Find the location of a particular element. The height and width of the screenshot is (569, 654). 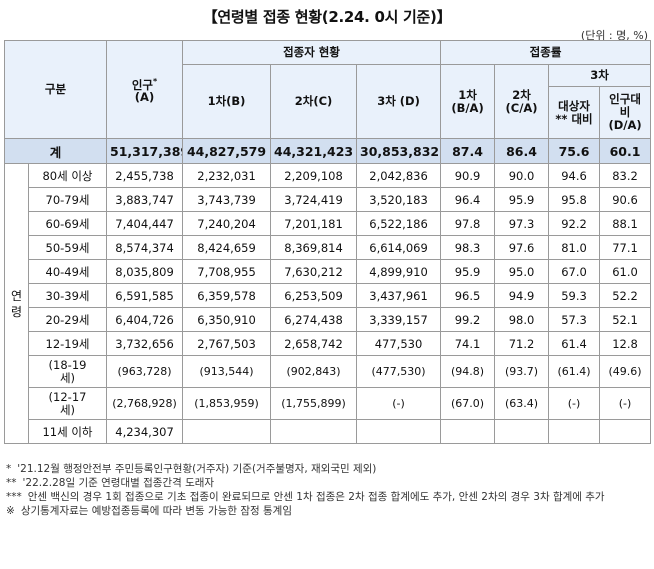

cell-second: 8,369,814 is located at coordinates (314, 247).